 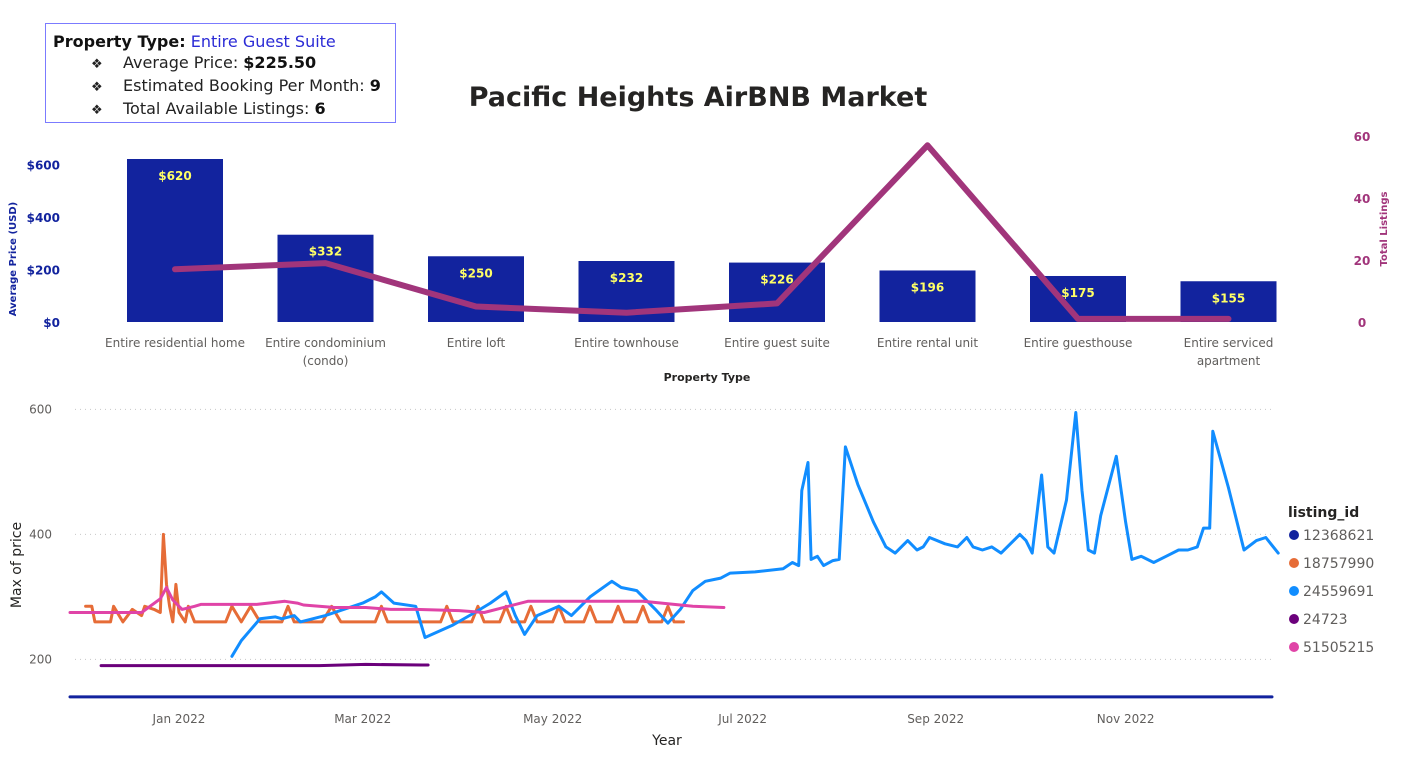 What do you see at coordinates (475, 273) in the screenshot?
I see `bar-data-label: $250` at bounding box center [475, 273].